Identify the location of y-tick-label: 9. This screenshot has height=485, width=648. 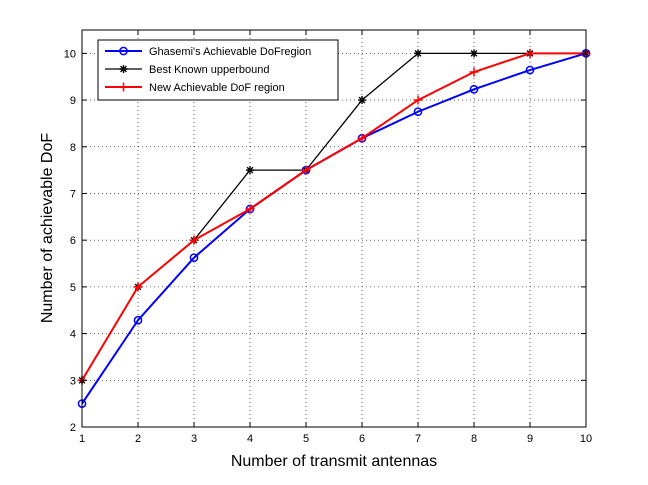
(73, 101).